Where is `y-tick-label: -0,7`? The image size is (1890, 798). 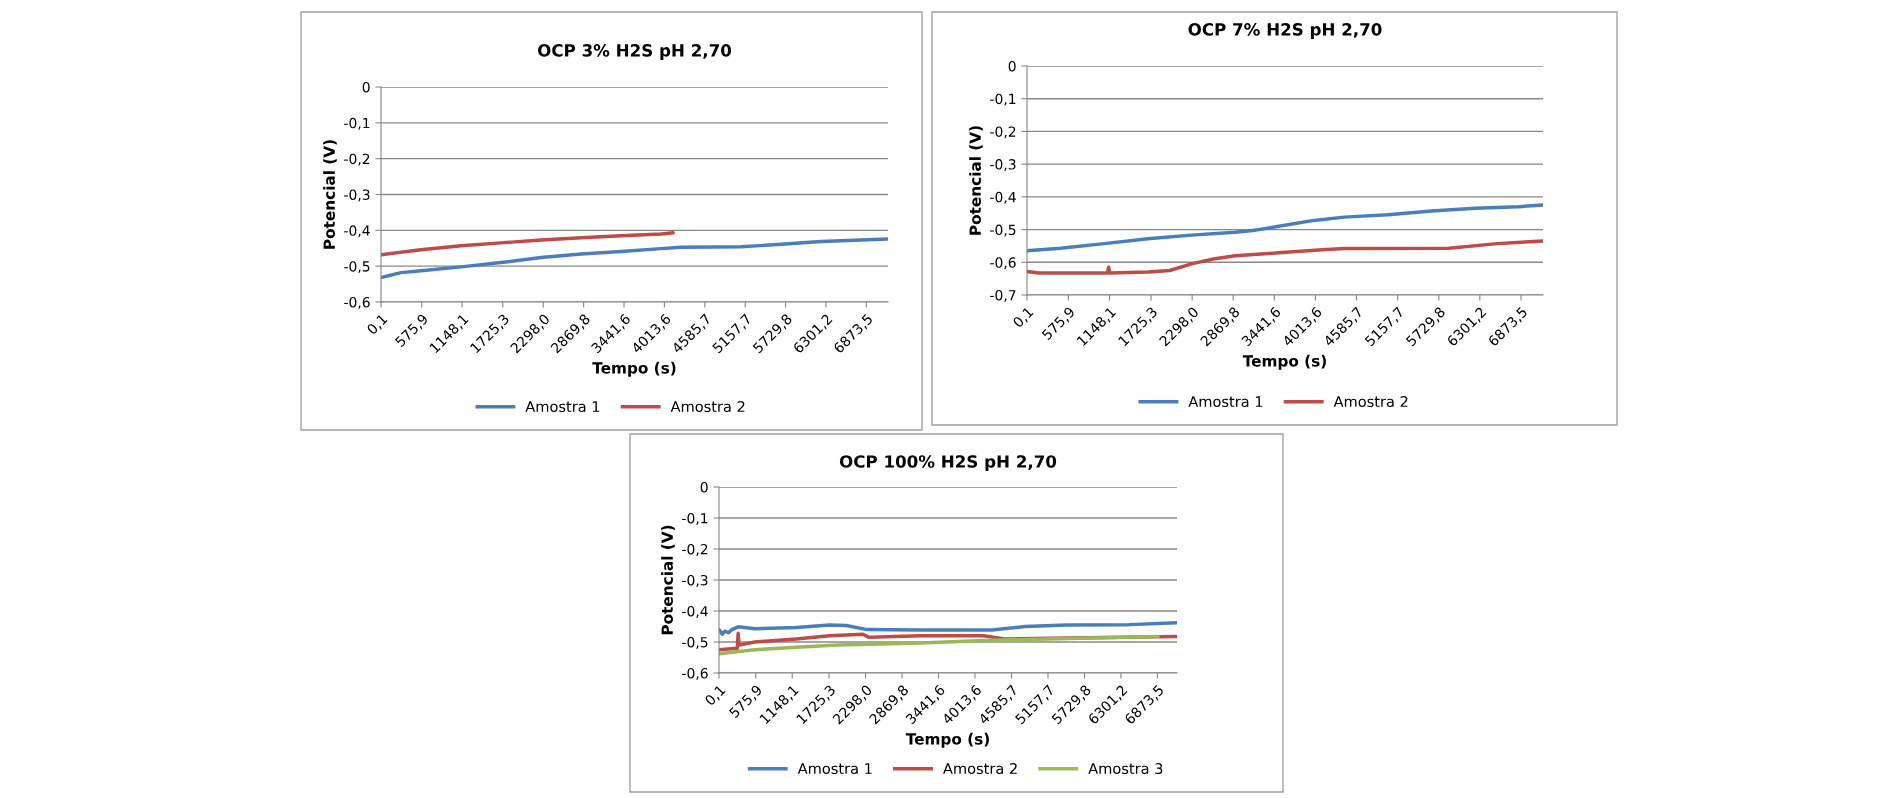 y-tick-label: -0,7 is located at coordinates (1003, 295).